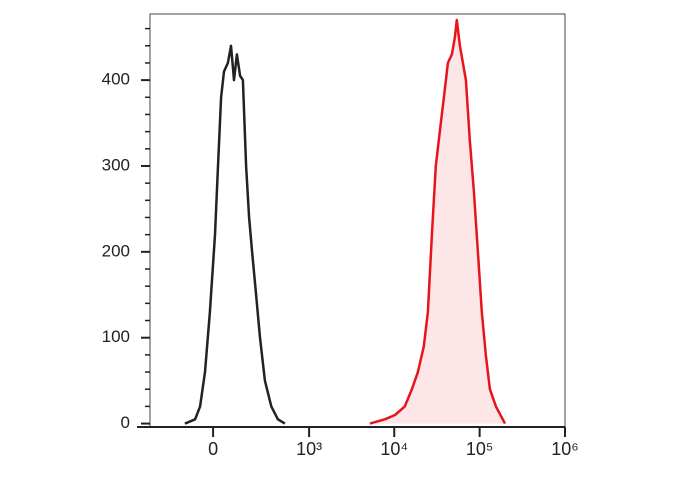 This screenshot has width=688, height=495. Describe the element at coordinates (564, 449) in the screenshot. I see `x-tick-label: 10⁶` at that location.